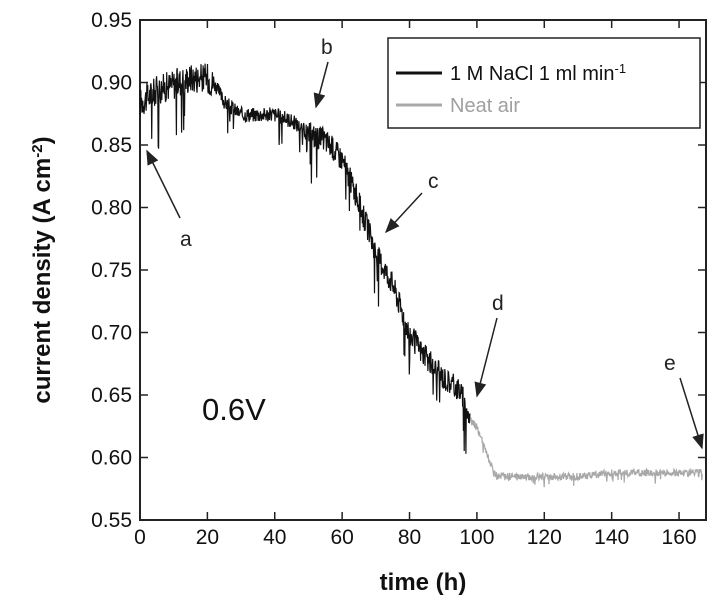  What do you see at coordinates (679, 537) in the screenshot?
I see `x-tick-label: 160` at bounding box center [679, 537].